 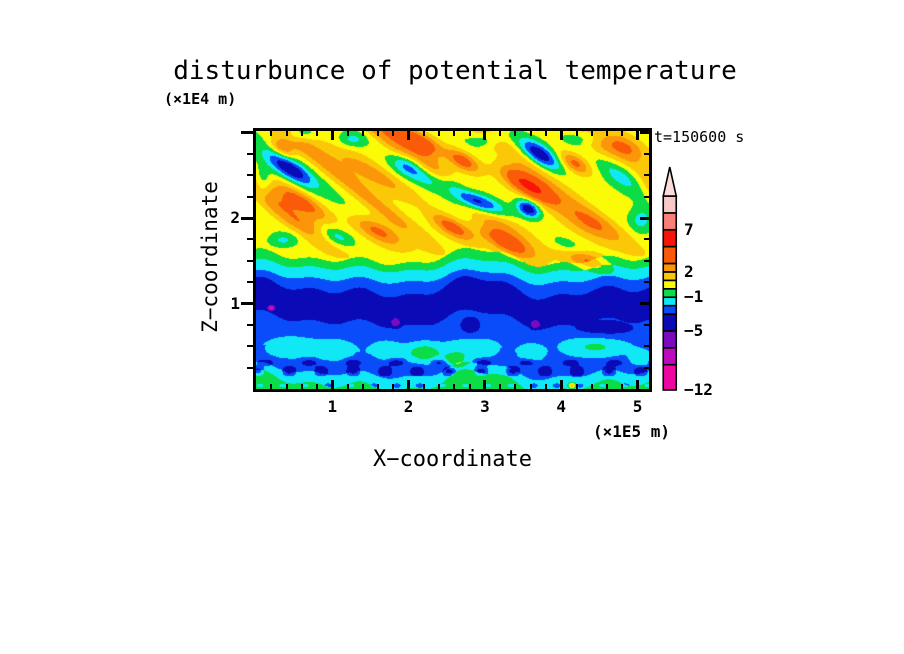 What do you see at coordinates (694, 297) in the screenshot?
I see `colorbar-label: −1` at bounding box center [694, 297].